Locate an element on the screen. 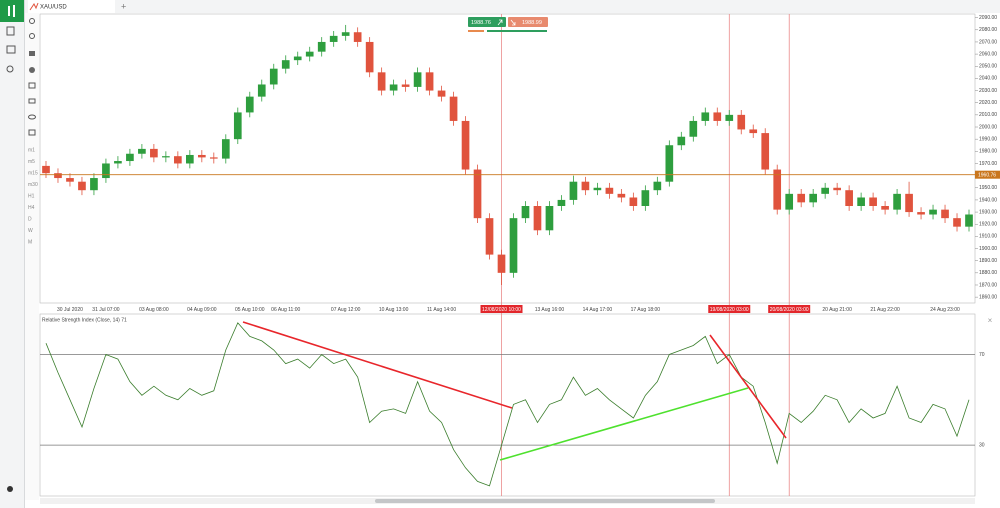 The width and height of the screenshot is (1000, 508). tab-bar is located at coordinates (512, 6).